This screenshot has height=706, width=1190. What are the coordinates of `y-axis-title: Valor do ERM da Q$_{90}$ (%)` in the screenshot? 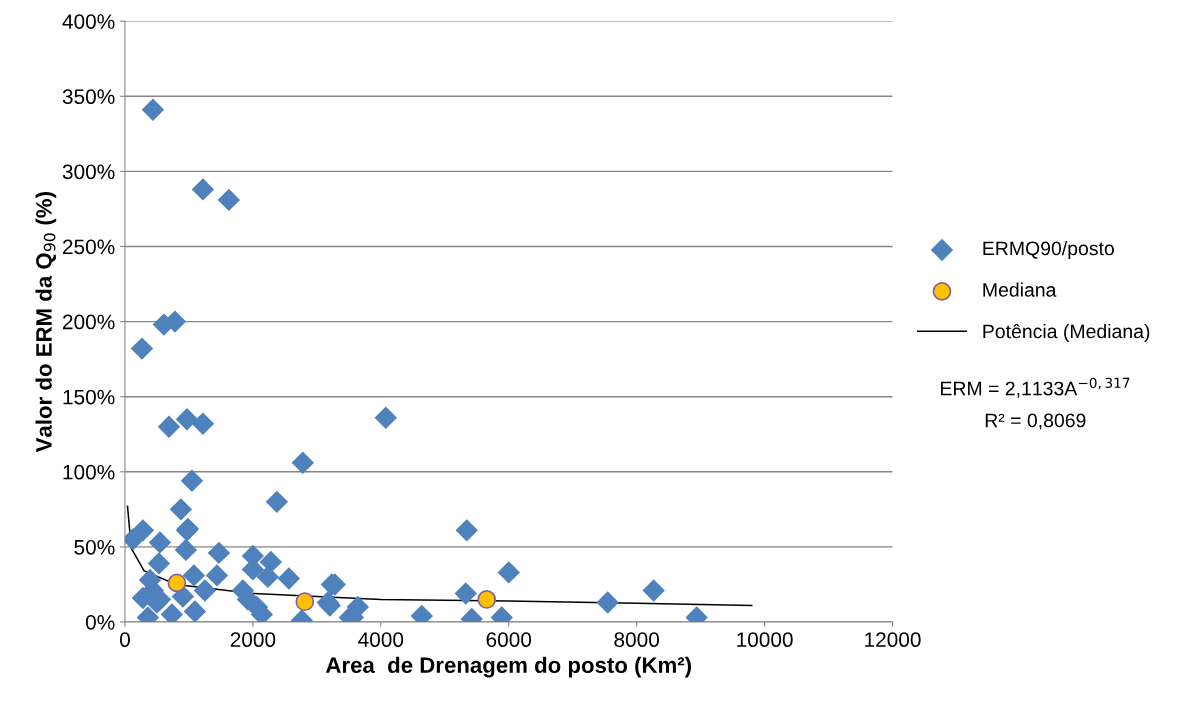 It's located at (46, 322).